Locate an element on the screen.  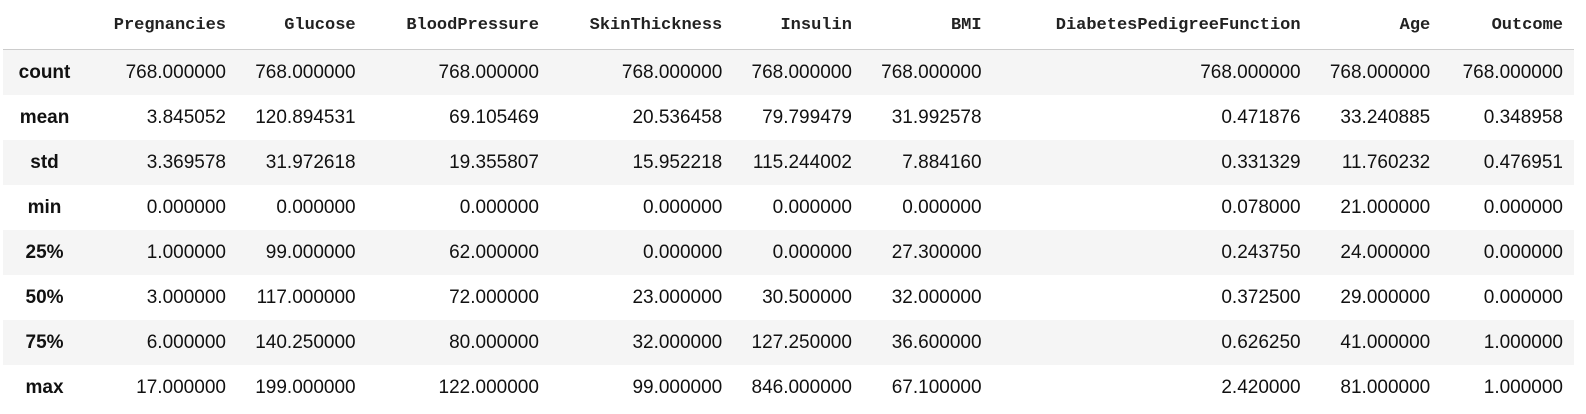
column-header: BloodPressure is located at coordinates (458, 25).